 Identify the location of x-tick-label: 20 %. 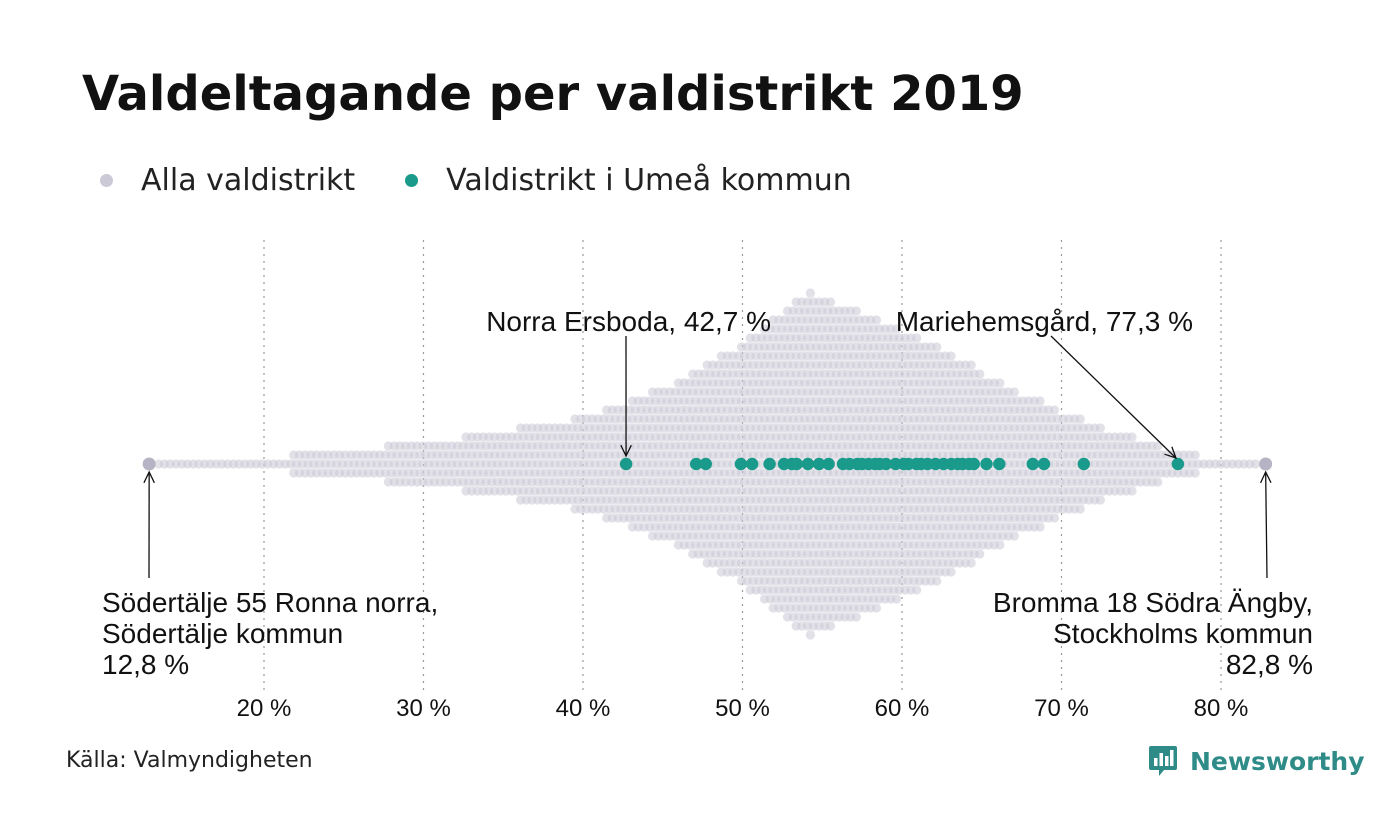
(264, 708).